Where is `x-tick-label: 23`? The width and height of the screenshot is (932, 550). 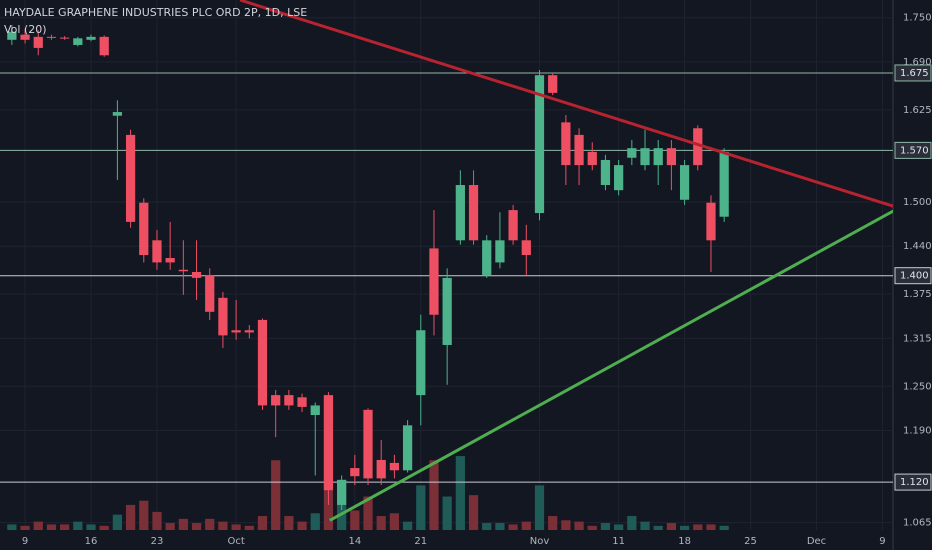 x-tick-label: 23 is located at coordinates (157, 541).